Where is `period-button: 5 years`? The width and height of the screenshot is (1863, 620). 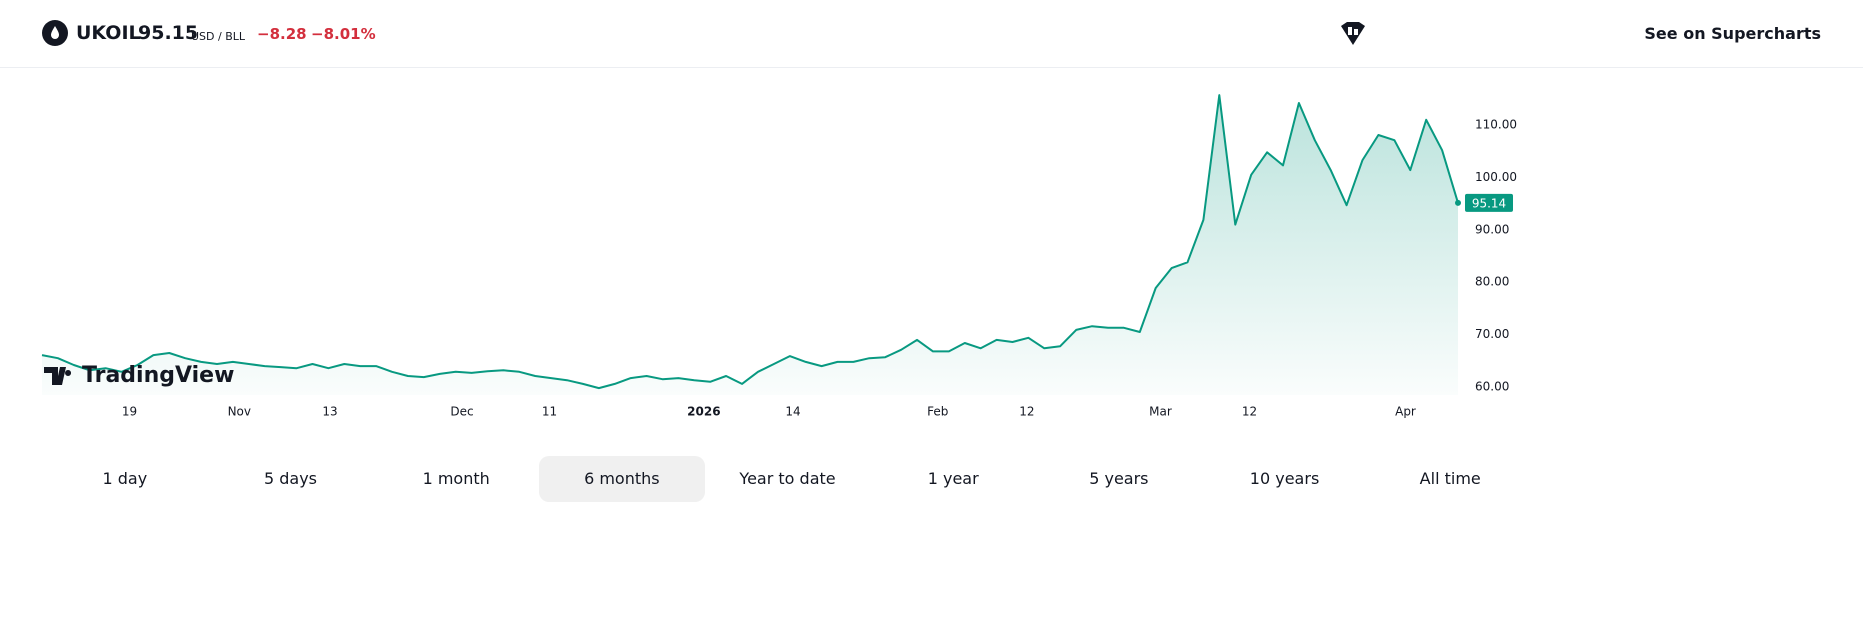 period-button: 5 years is located at coordinates (1119, 478).